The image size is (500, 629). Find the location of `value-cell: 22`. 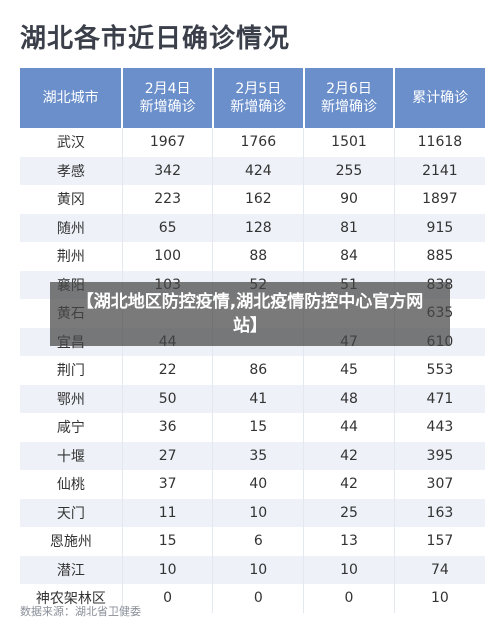

value-cell: 22 is located at coordinates (168, 370).